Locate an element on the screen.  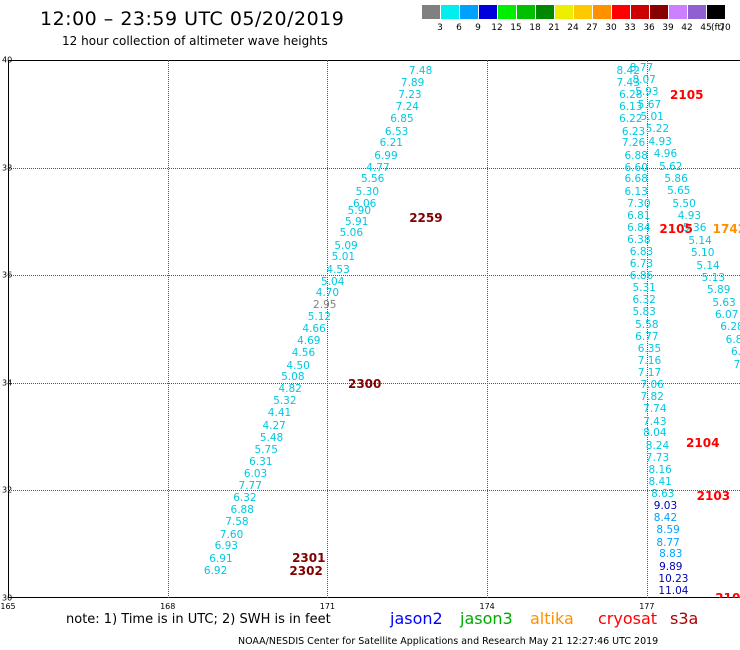
wave-height-value: 6.21 is located at coordinates (391, 143).